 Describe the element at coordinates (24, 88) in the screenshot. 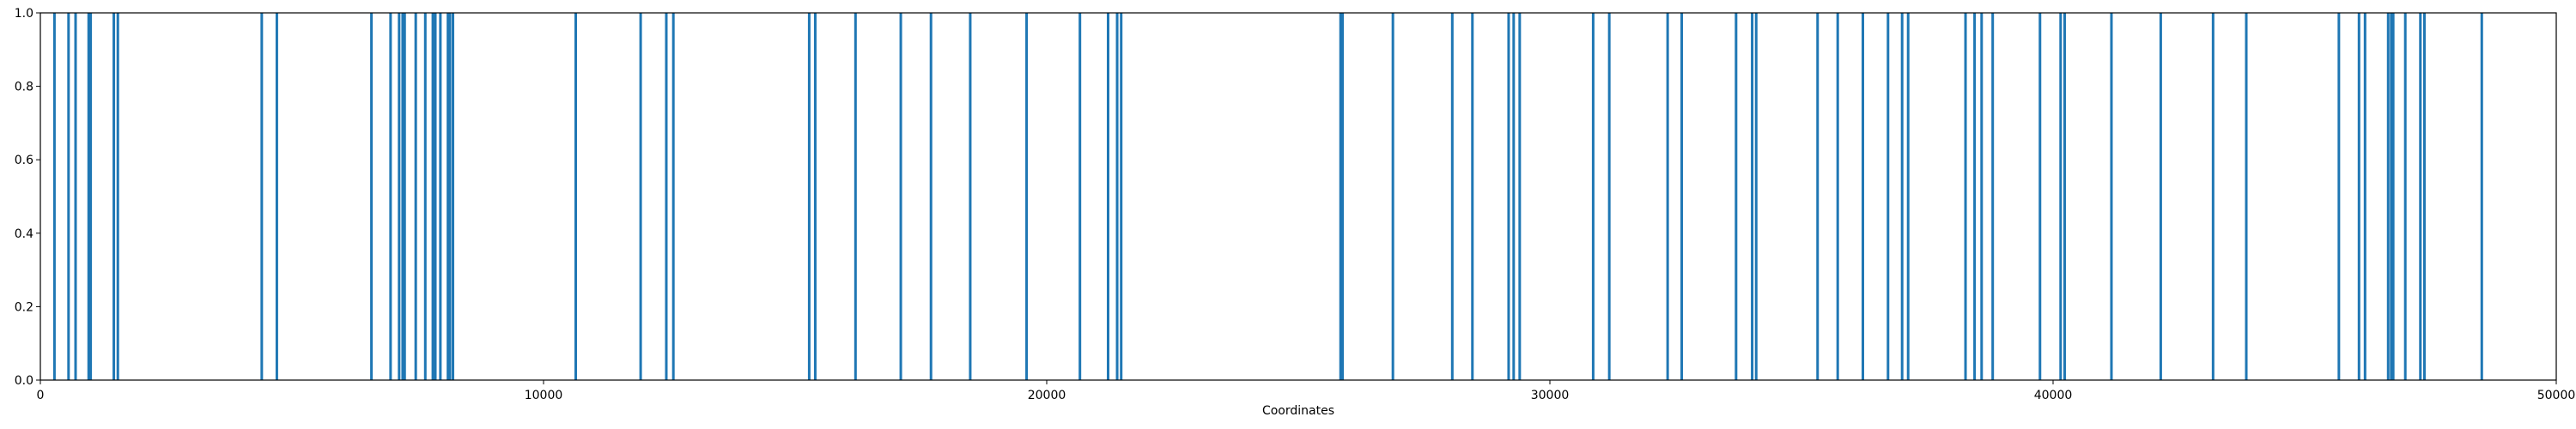

I see `y-tick-label: 0.8` at that location.